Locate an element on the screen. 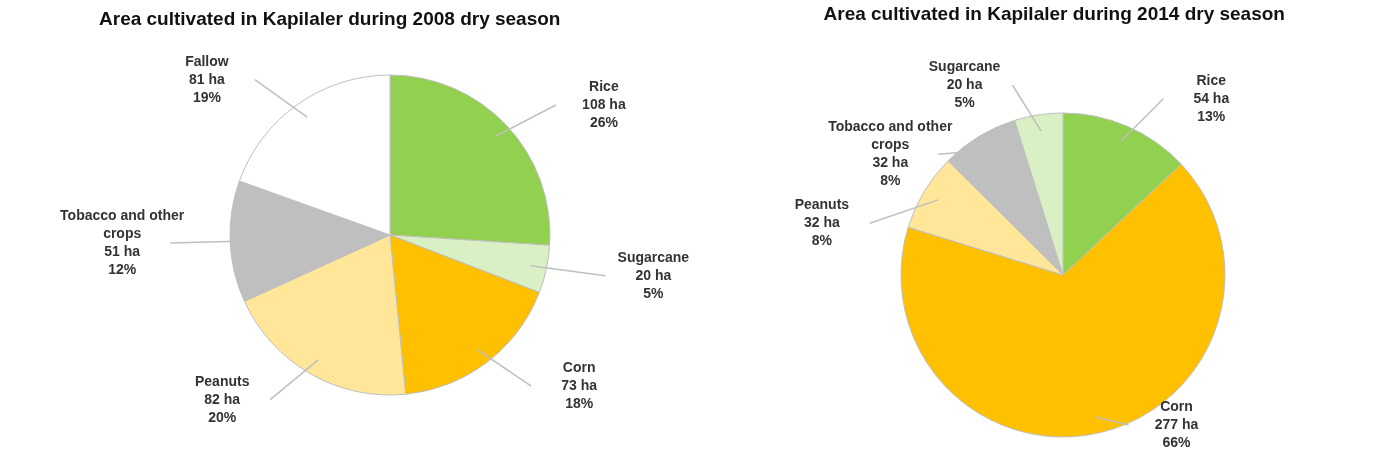 This screenshot has width=1379, height=456. chart-title: Area cultivated in Kapilaler during 2014 dry season is located at coordinates (1054, 13).